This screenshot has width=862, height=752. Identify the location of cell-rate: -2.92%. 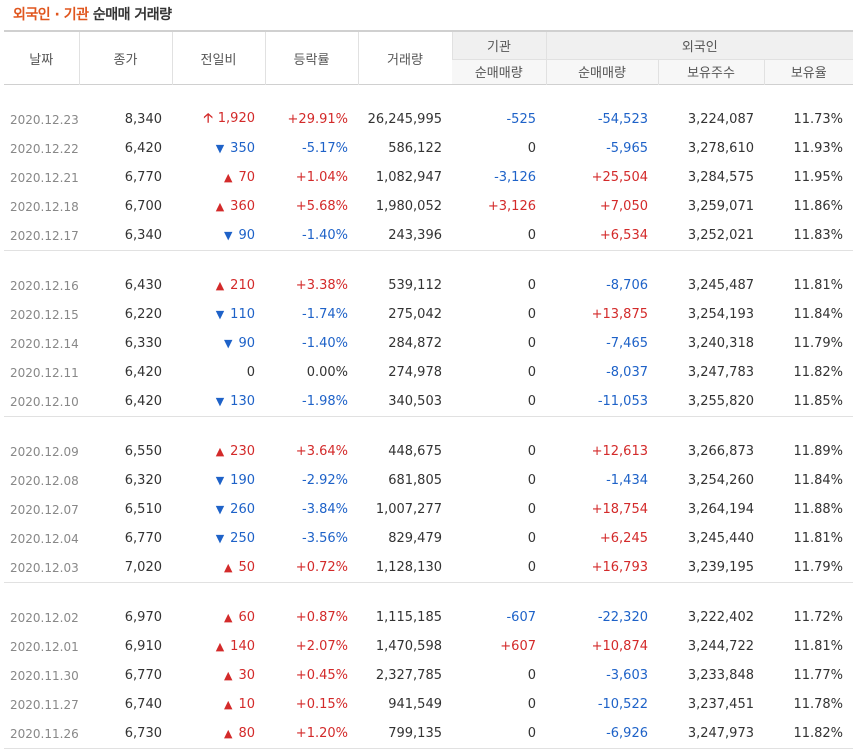
(325, 480).